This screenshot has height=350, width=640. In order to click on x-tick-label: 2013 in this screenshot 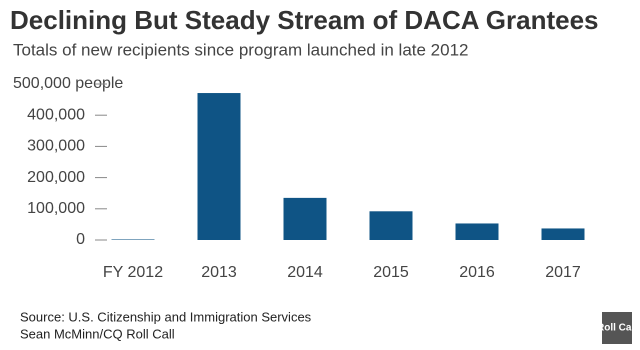, I will do `click(219, 272)`.